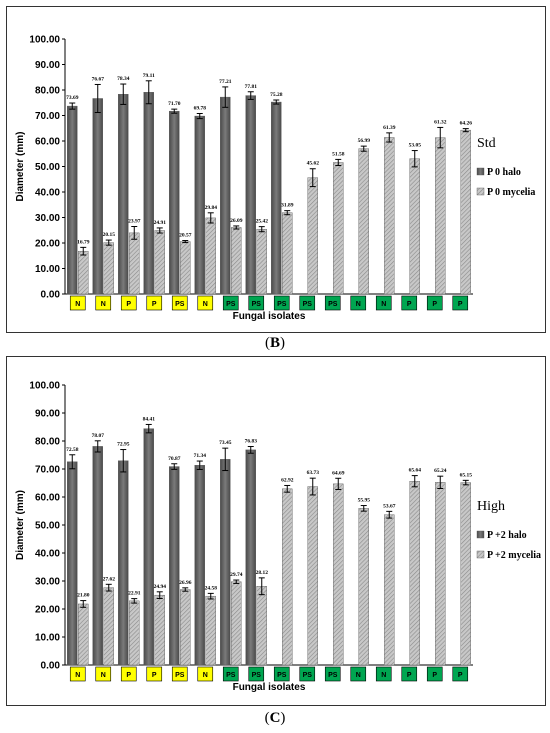 This screenshot has height=733, width=550. I want to click on data-label: 20.57, so click(185, 236).